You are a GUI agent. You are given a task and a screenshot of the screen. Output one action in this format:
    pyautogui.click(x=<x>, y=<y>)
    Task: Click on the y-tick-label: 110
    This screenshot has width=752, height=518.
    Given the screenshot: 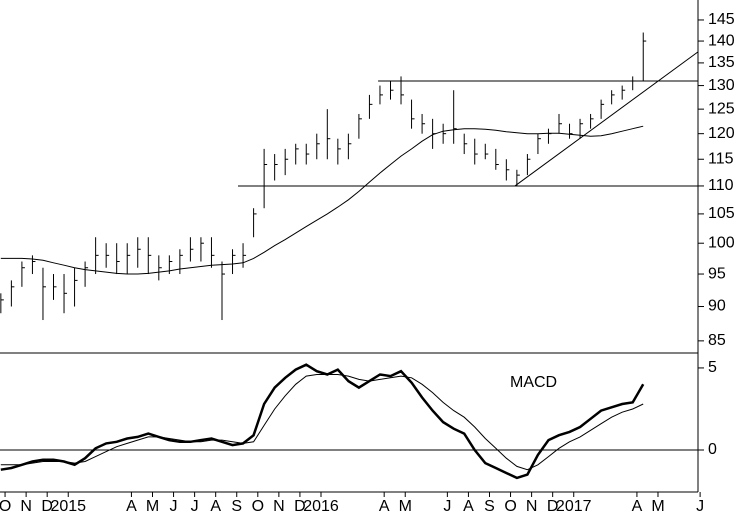 What is the action you would take?
    pyautogui.click(x=721, y=185)
    